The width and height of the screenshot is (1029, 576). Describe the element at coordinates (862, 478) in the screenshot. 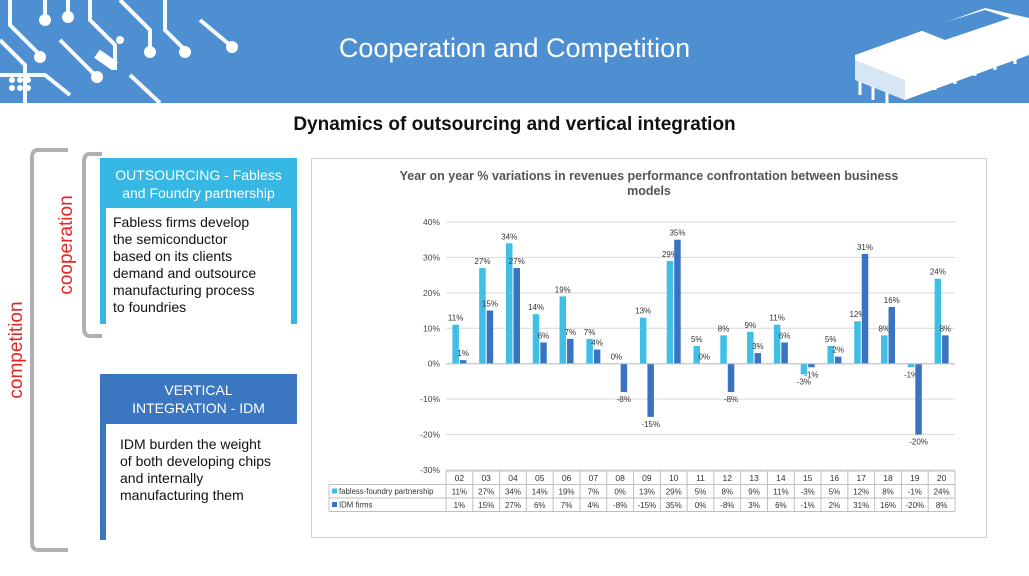

I see `x-category-label: 17` at that location.